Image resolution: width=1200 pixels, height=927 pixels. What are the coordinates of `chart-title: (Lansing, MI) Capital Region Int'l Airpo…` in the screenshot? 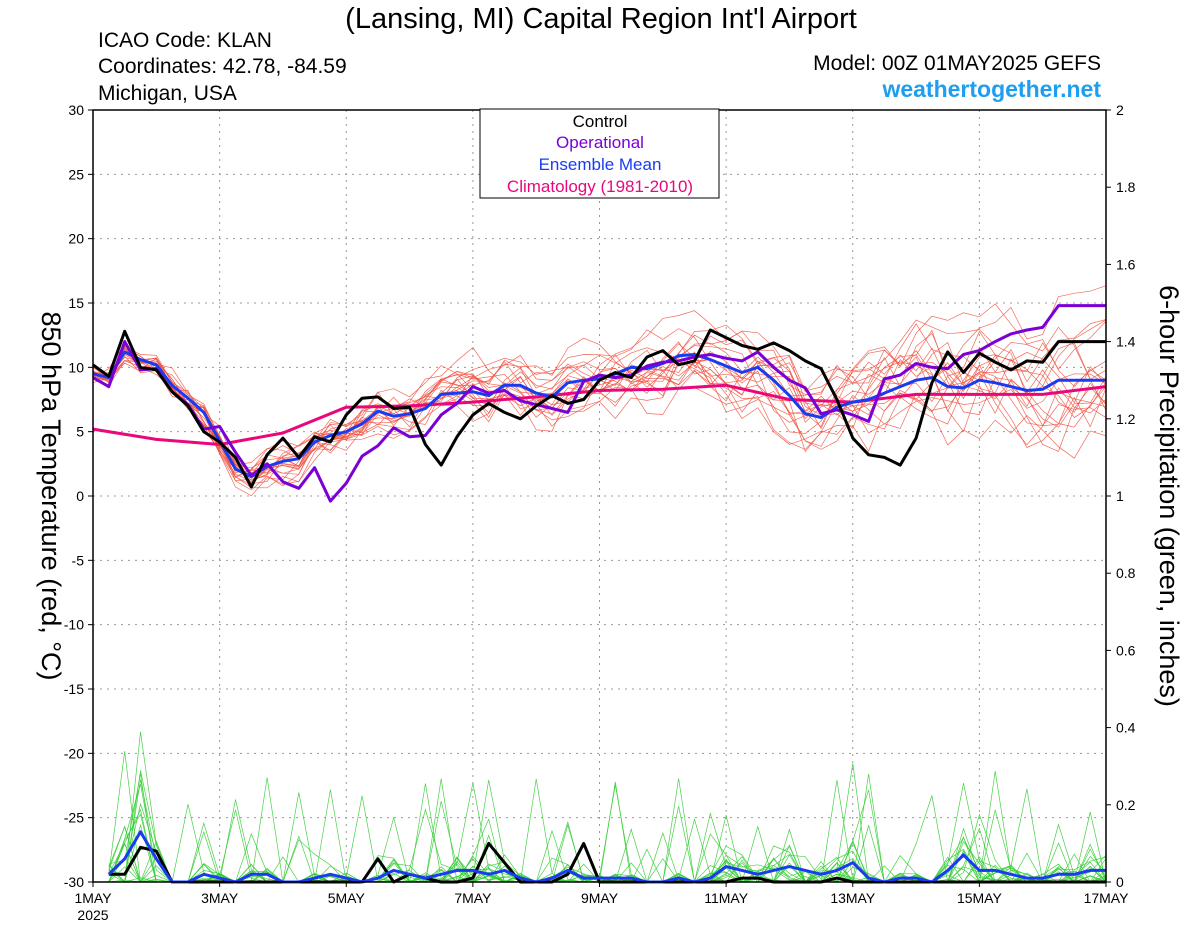 It's located at (601, 19).